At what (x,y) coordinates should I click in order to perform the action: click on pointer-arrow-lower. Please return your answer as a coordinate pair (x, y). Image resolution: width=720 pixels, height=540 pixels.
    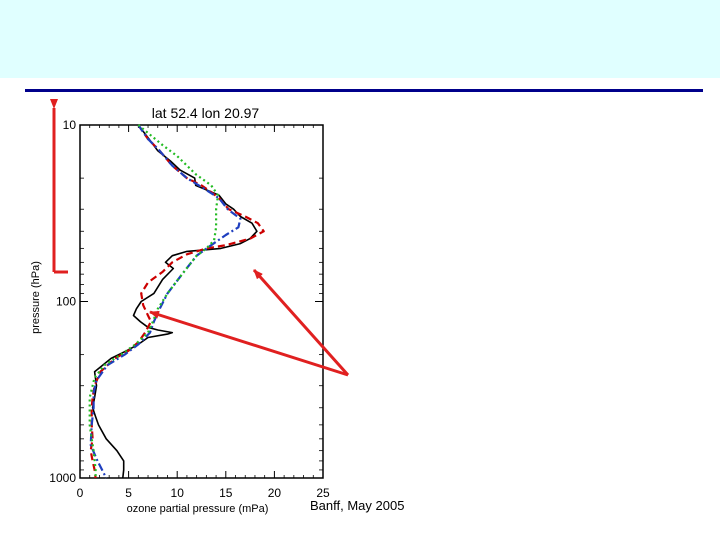
    Looking at the image, I should click on (249, 343).